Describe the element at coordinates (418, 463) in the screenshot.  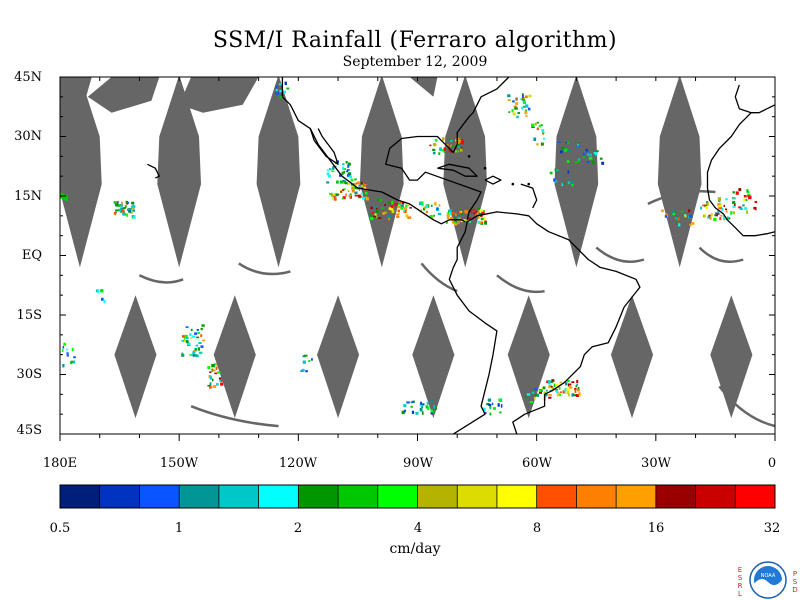
I see `lon-label-90w: 90W` at that location.